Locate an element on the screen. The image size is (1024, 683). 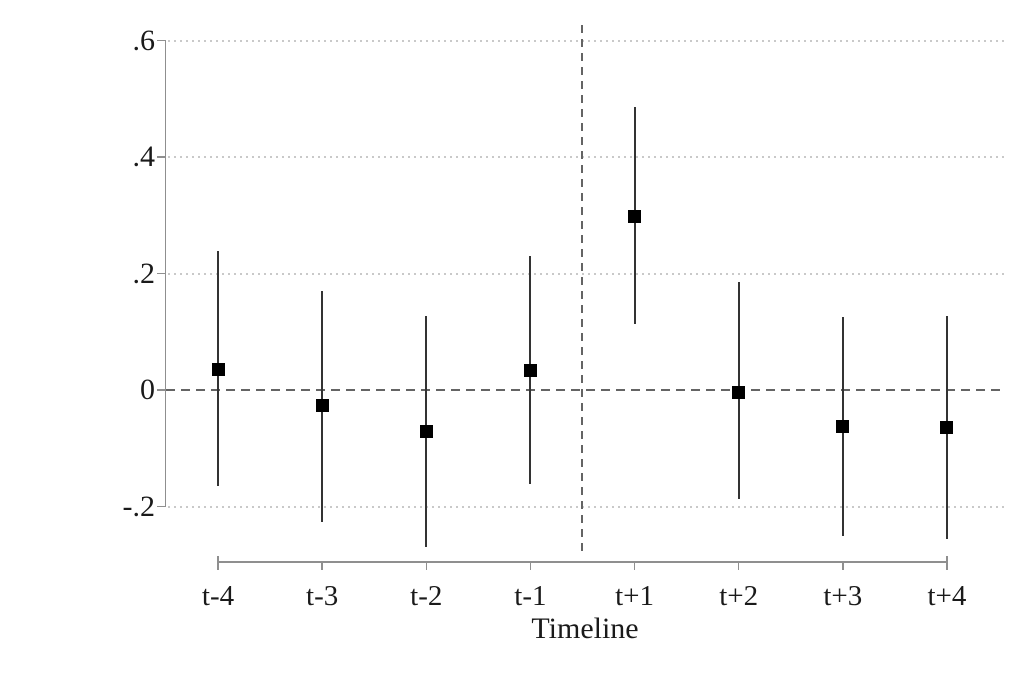
point-estimate-t+1 is located at coordinates (635, 216).